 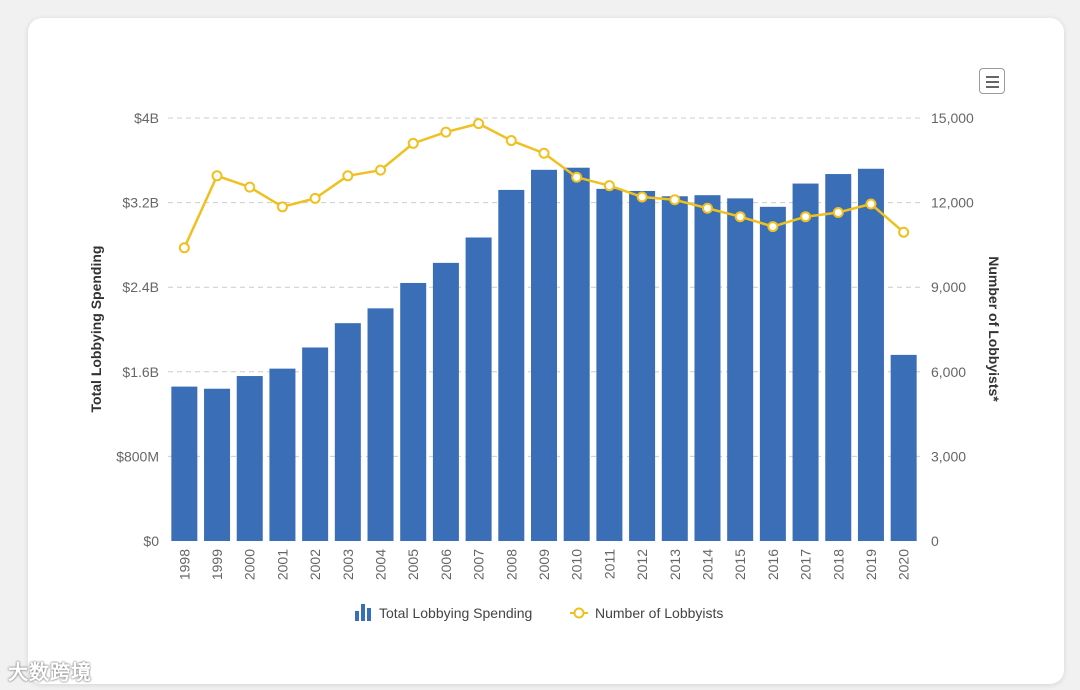 I want to click on x-tick-label: 2009, so click(x=544, y=564).